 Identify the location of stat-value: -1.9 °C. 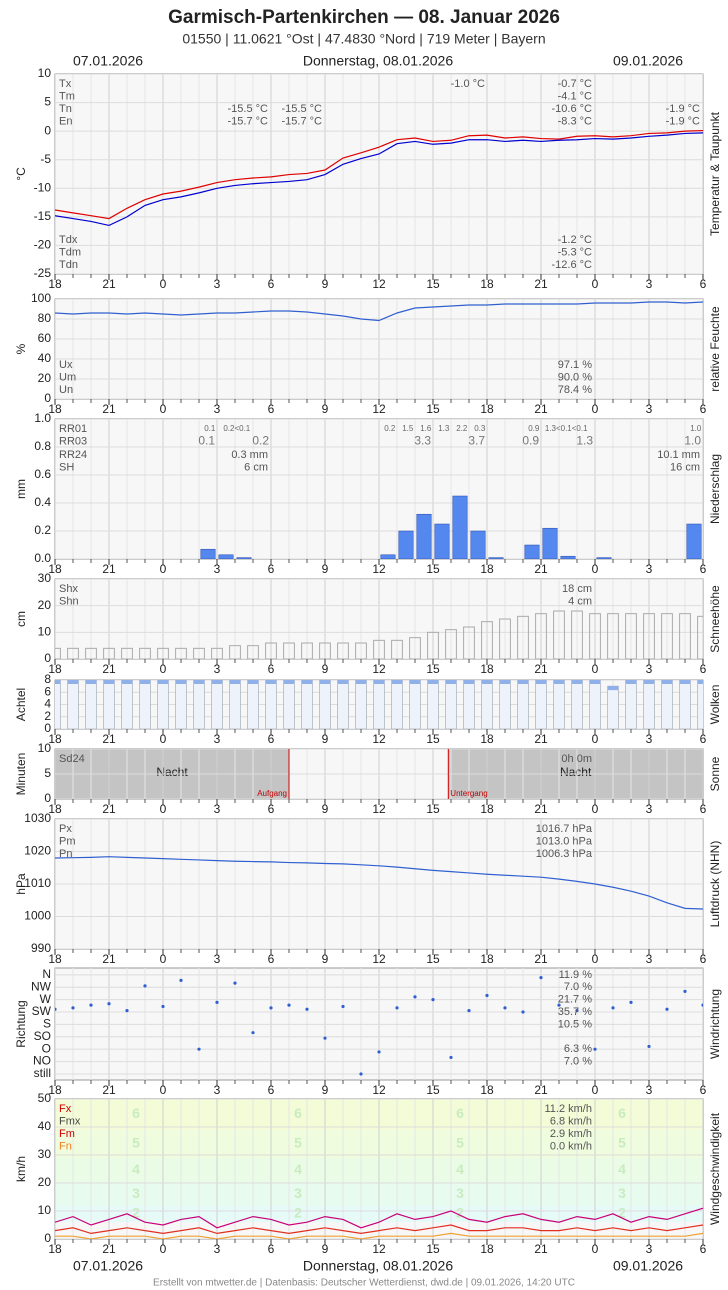
(683, 109).